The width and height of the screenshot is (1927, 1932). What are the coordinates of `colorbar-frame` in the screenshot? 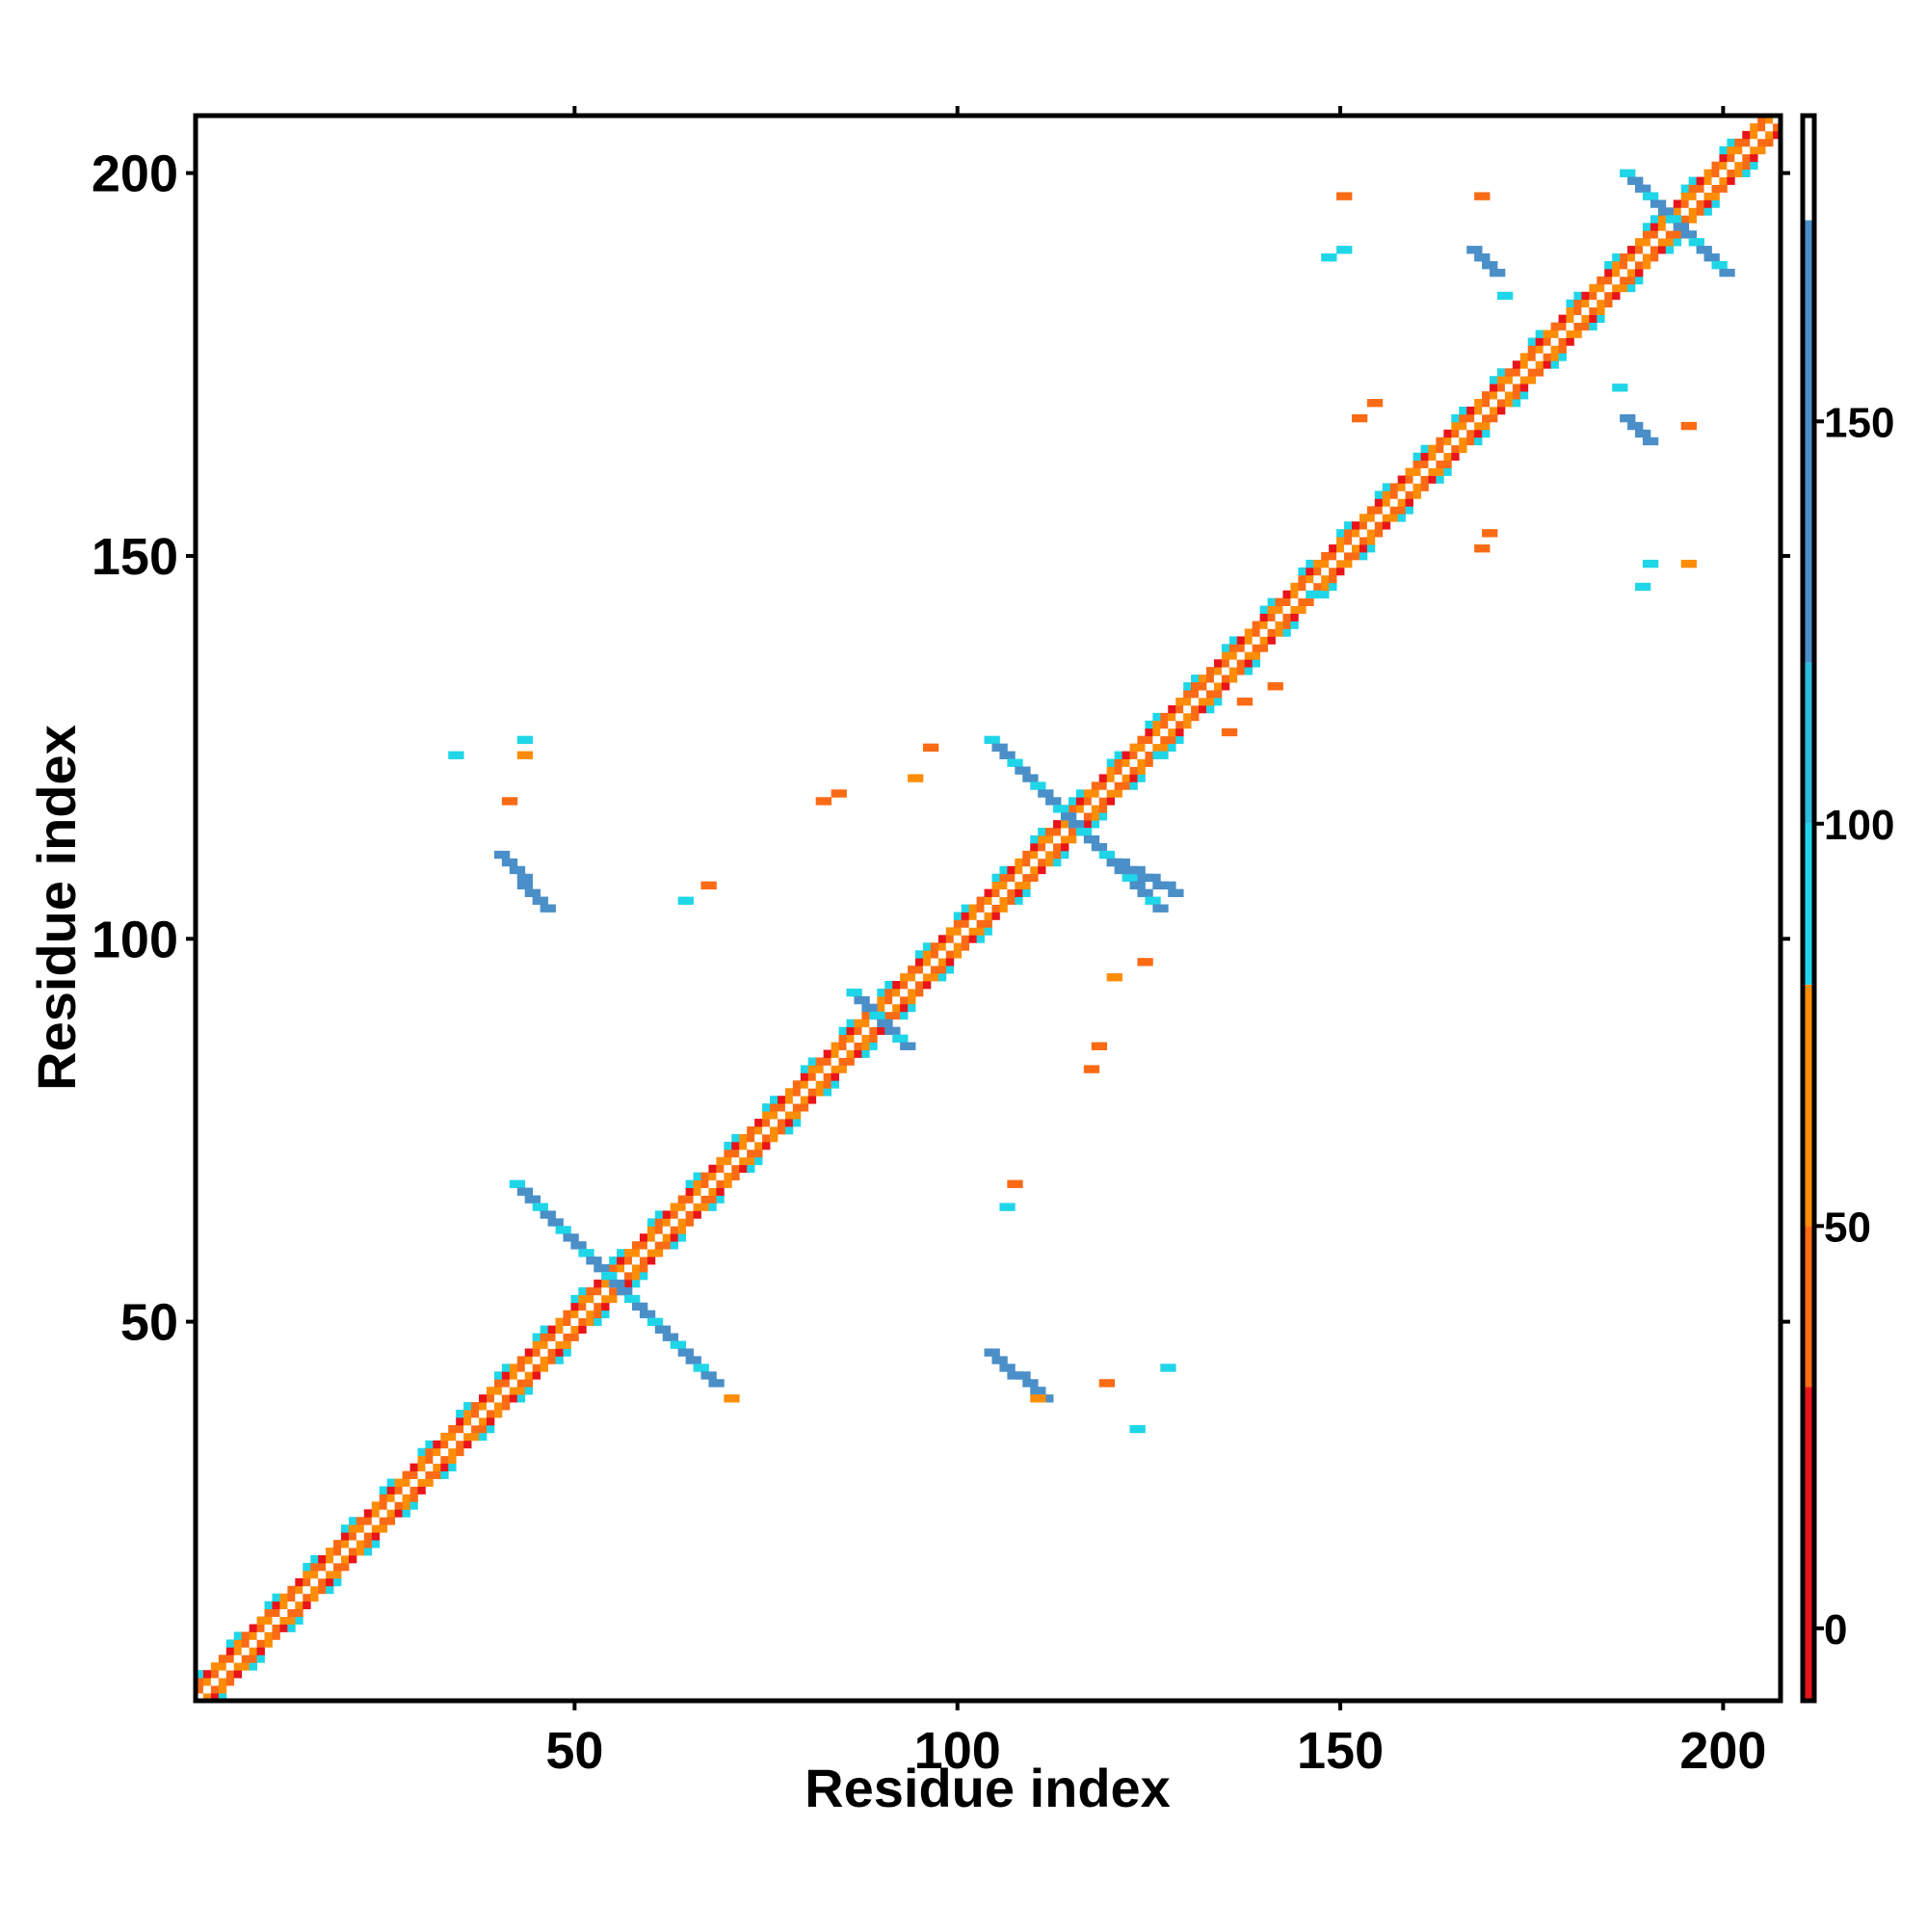 It's located at (1809, 908).